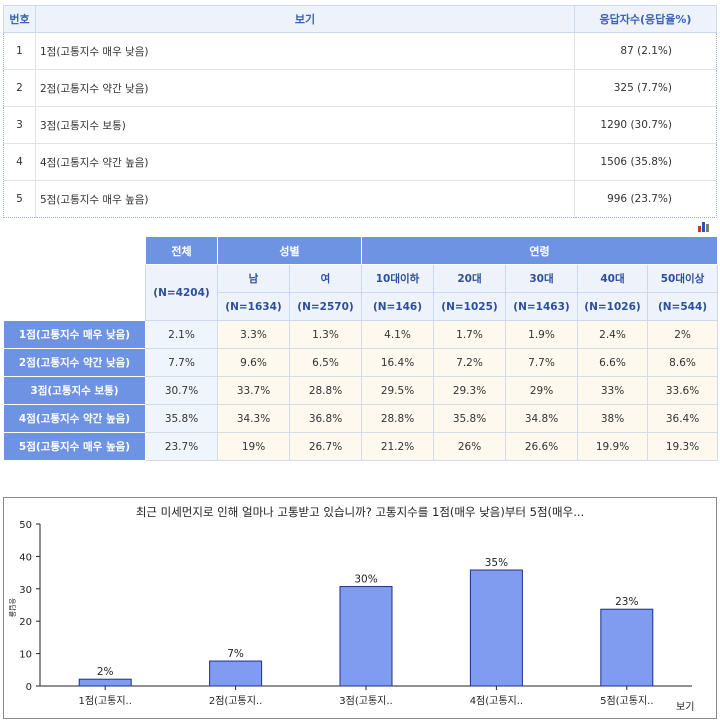 The height and width of the screenshot is (722, 720). I want to click on cell-value: 38%, so click(612, 418).